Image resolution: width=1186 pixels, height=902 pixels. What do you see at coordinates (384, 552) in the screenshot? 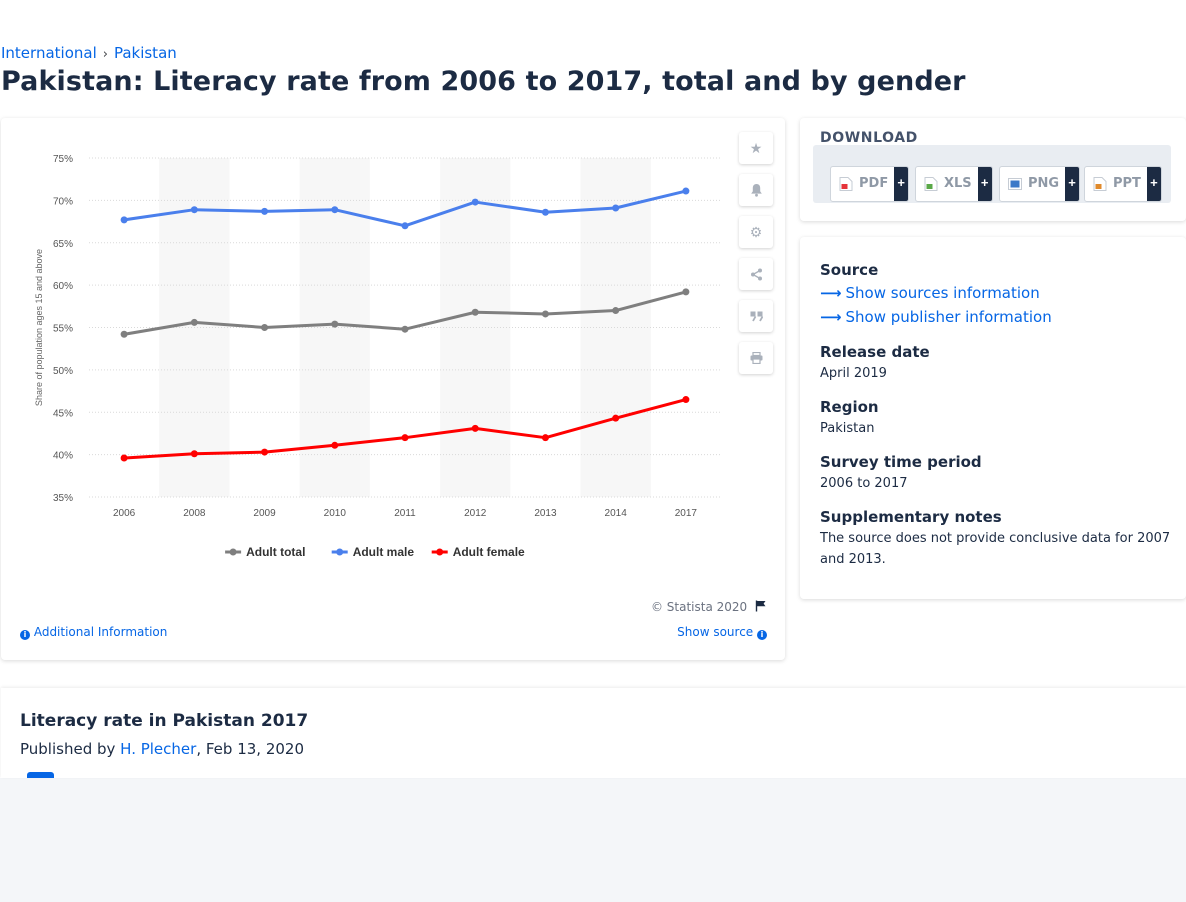
I see `legend-label-adult-male: Adult male` at bounding box center [384, 552].